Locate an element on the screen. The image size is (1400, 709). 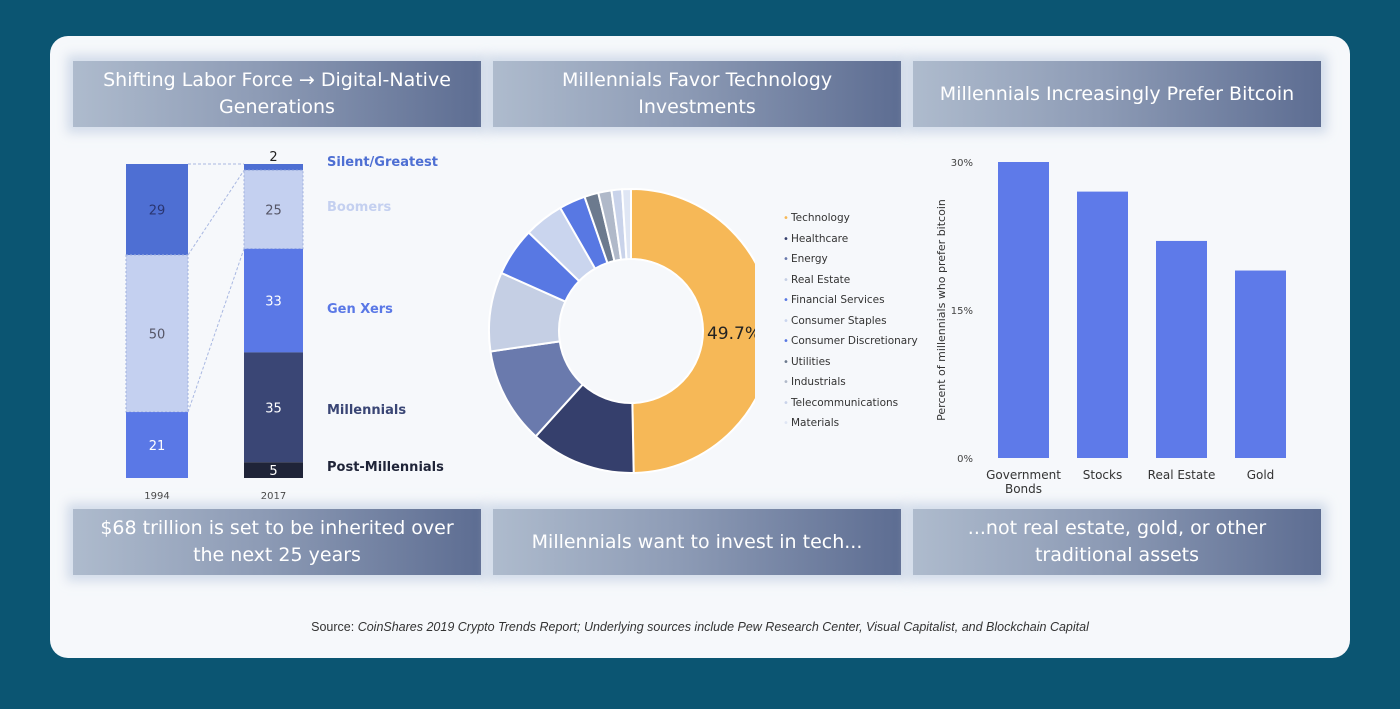
gen-value-1994-2: 21 is located at coordinates (157, 446).